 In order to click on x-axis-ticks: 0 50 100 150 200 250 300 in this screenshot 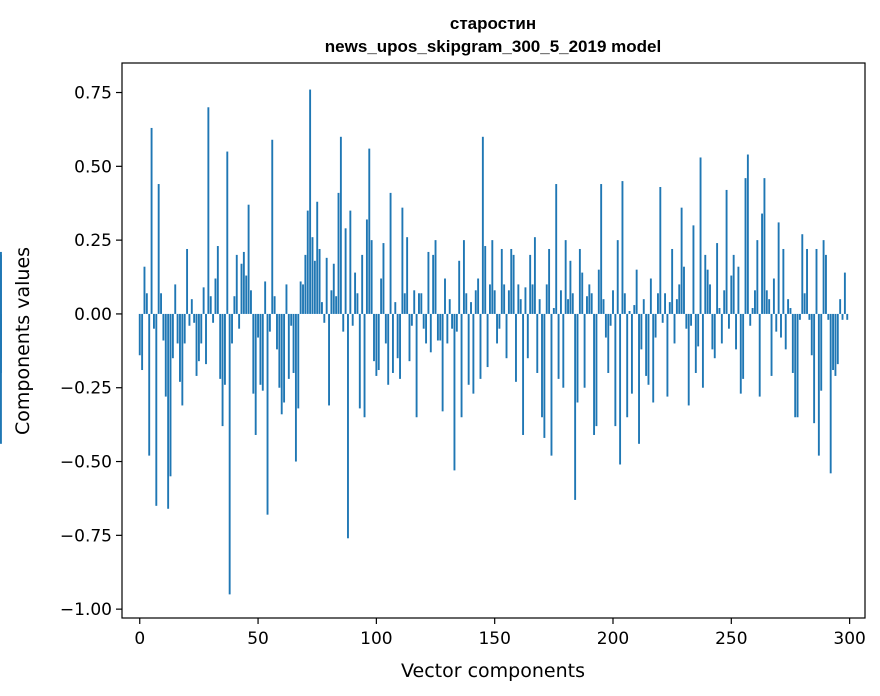, I will do `click(500, 633)`.